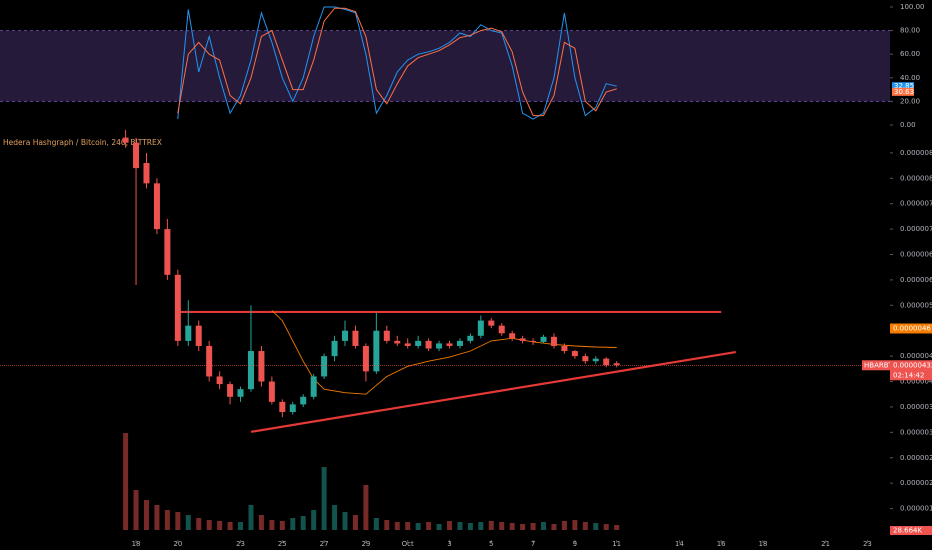 The height and width of the screenshot is (550, 932). I want to click on y-tick-label: 60.00, so click(910, 54).